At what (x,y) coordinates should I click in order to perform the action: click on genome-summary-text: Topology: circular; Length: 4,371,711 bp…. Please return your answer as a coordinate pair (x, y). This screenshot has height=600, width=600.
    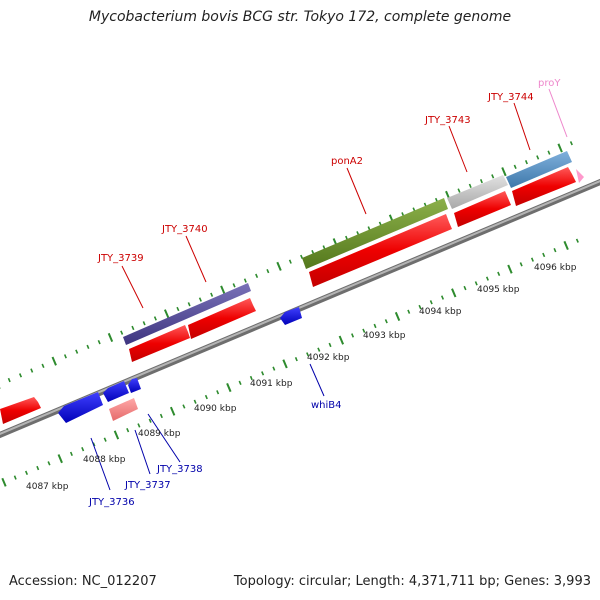
    Looking at the image, I should click on (412, 581).